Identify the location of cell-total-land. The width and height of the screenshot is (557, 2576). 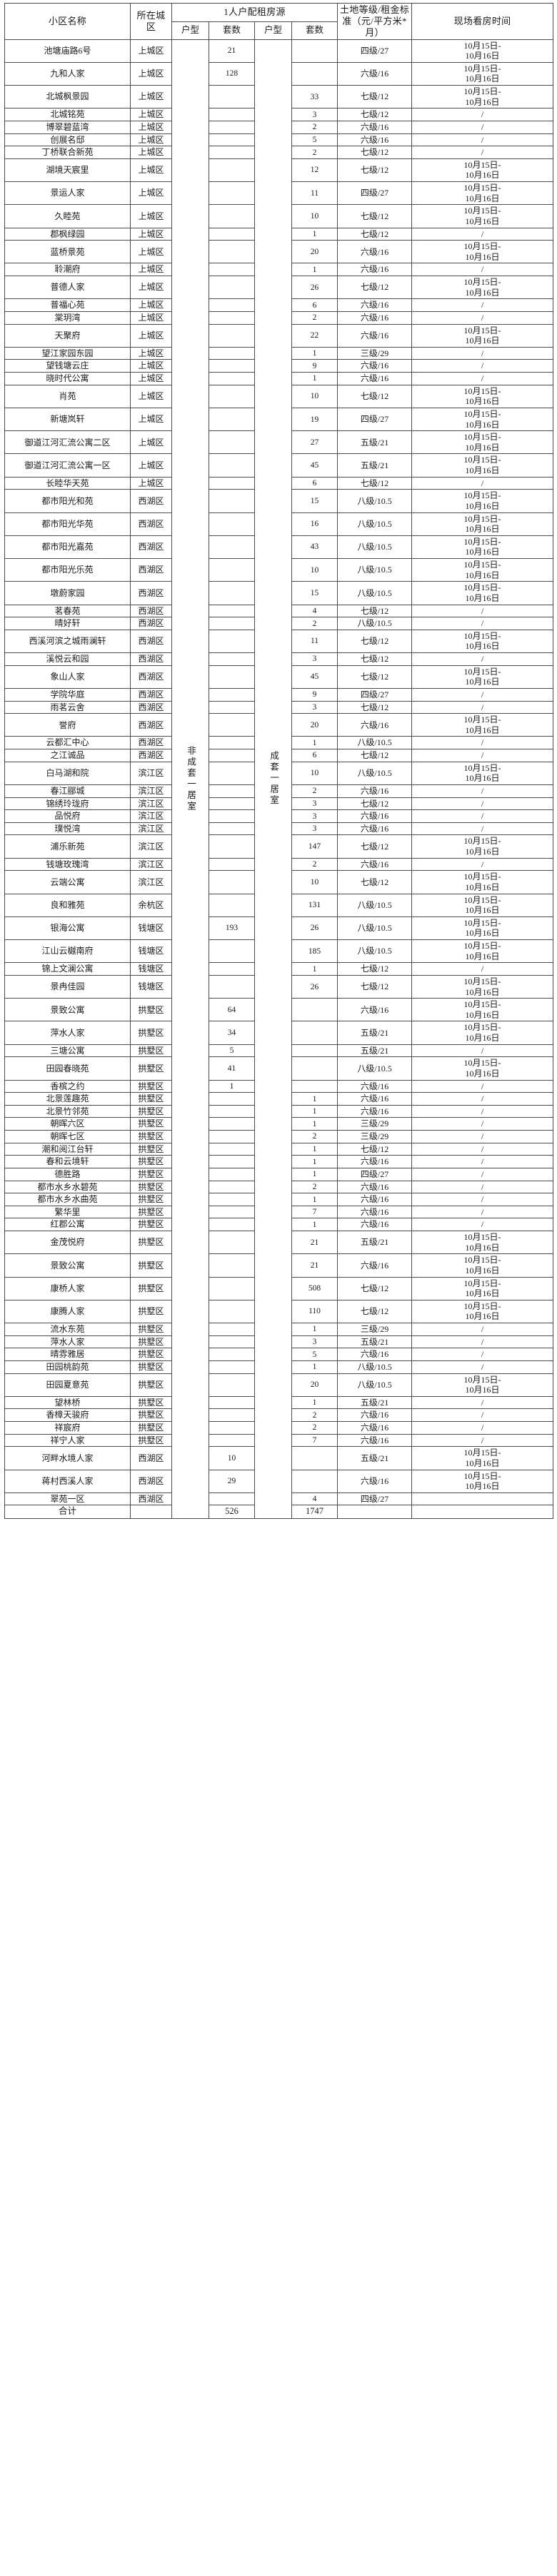
(375, 1512).